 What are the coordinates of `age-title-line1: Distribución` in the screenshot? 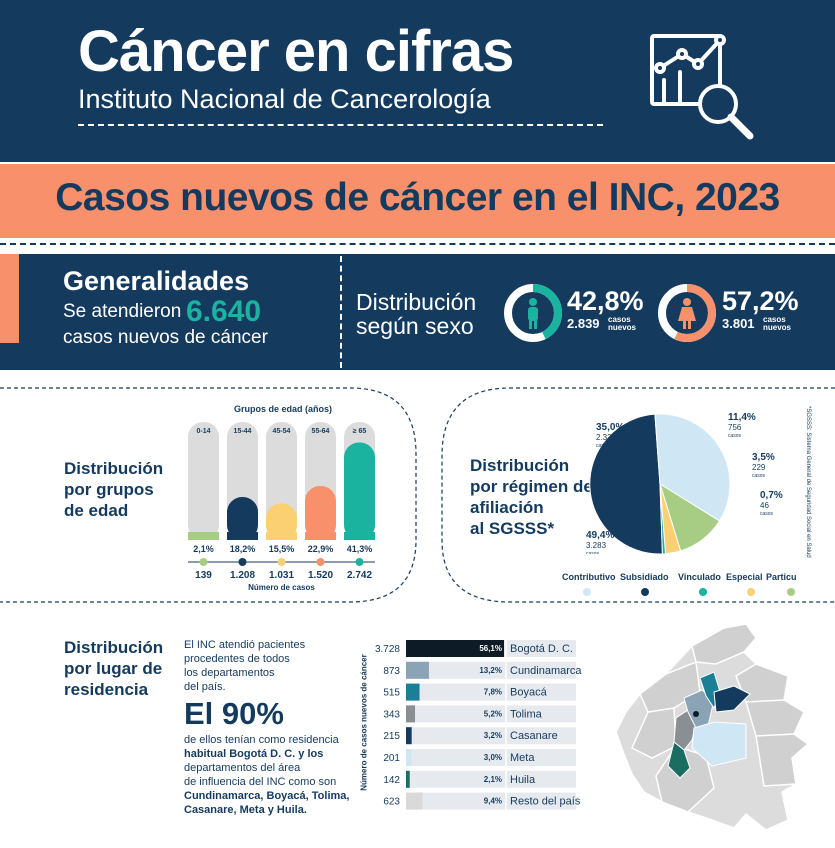 It's located at (114, 468).